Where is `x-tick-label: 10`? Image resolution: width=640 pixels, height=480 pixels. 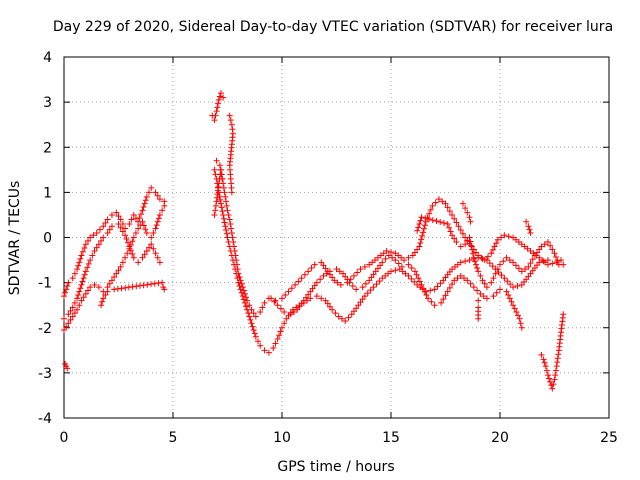 x-tick-label: 10 is located at coordinates (282, 438).